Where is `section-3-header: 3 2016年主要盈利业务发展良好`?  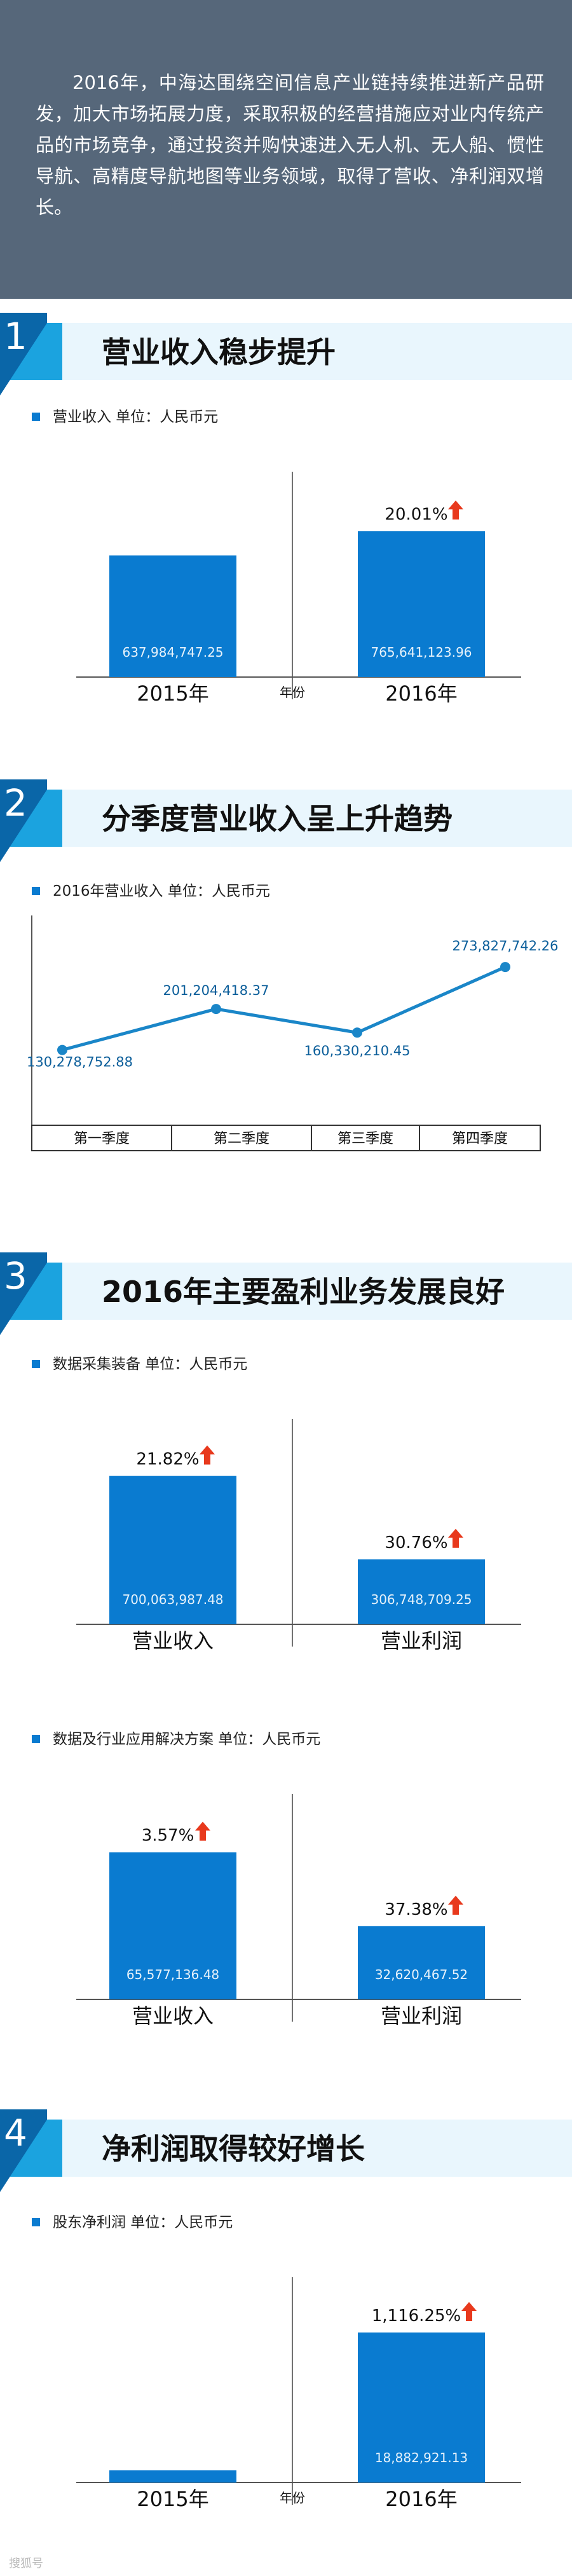
section-3-header: 3 2016年主要盈利业务发展良好 is located at coordinates (286, 1296).